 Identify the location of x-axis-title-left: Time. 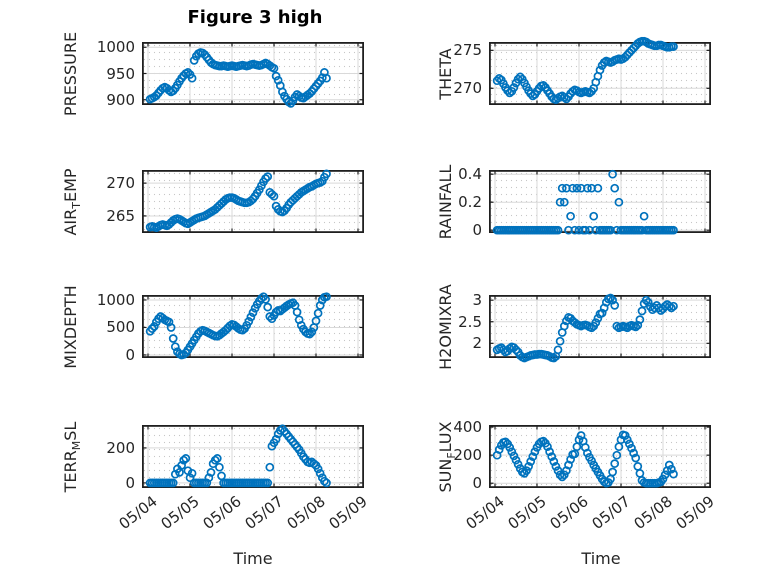
(253, 558).